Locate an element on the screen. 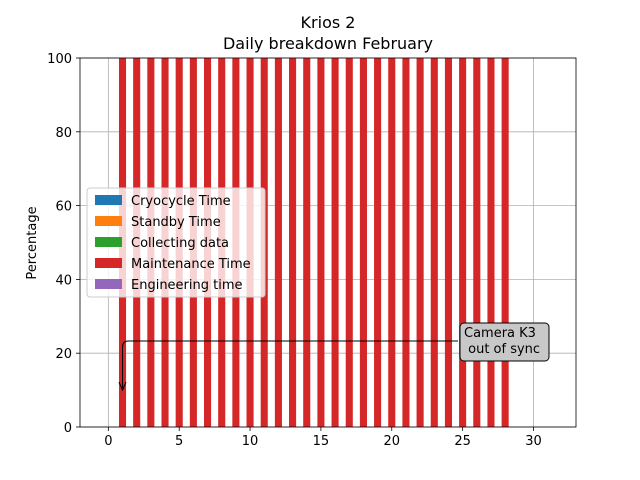 The width and height of the screenshot is (640, 480). x-tick-label: 30 is located at coordinates (533, 441).